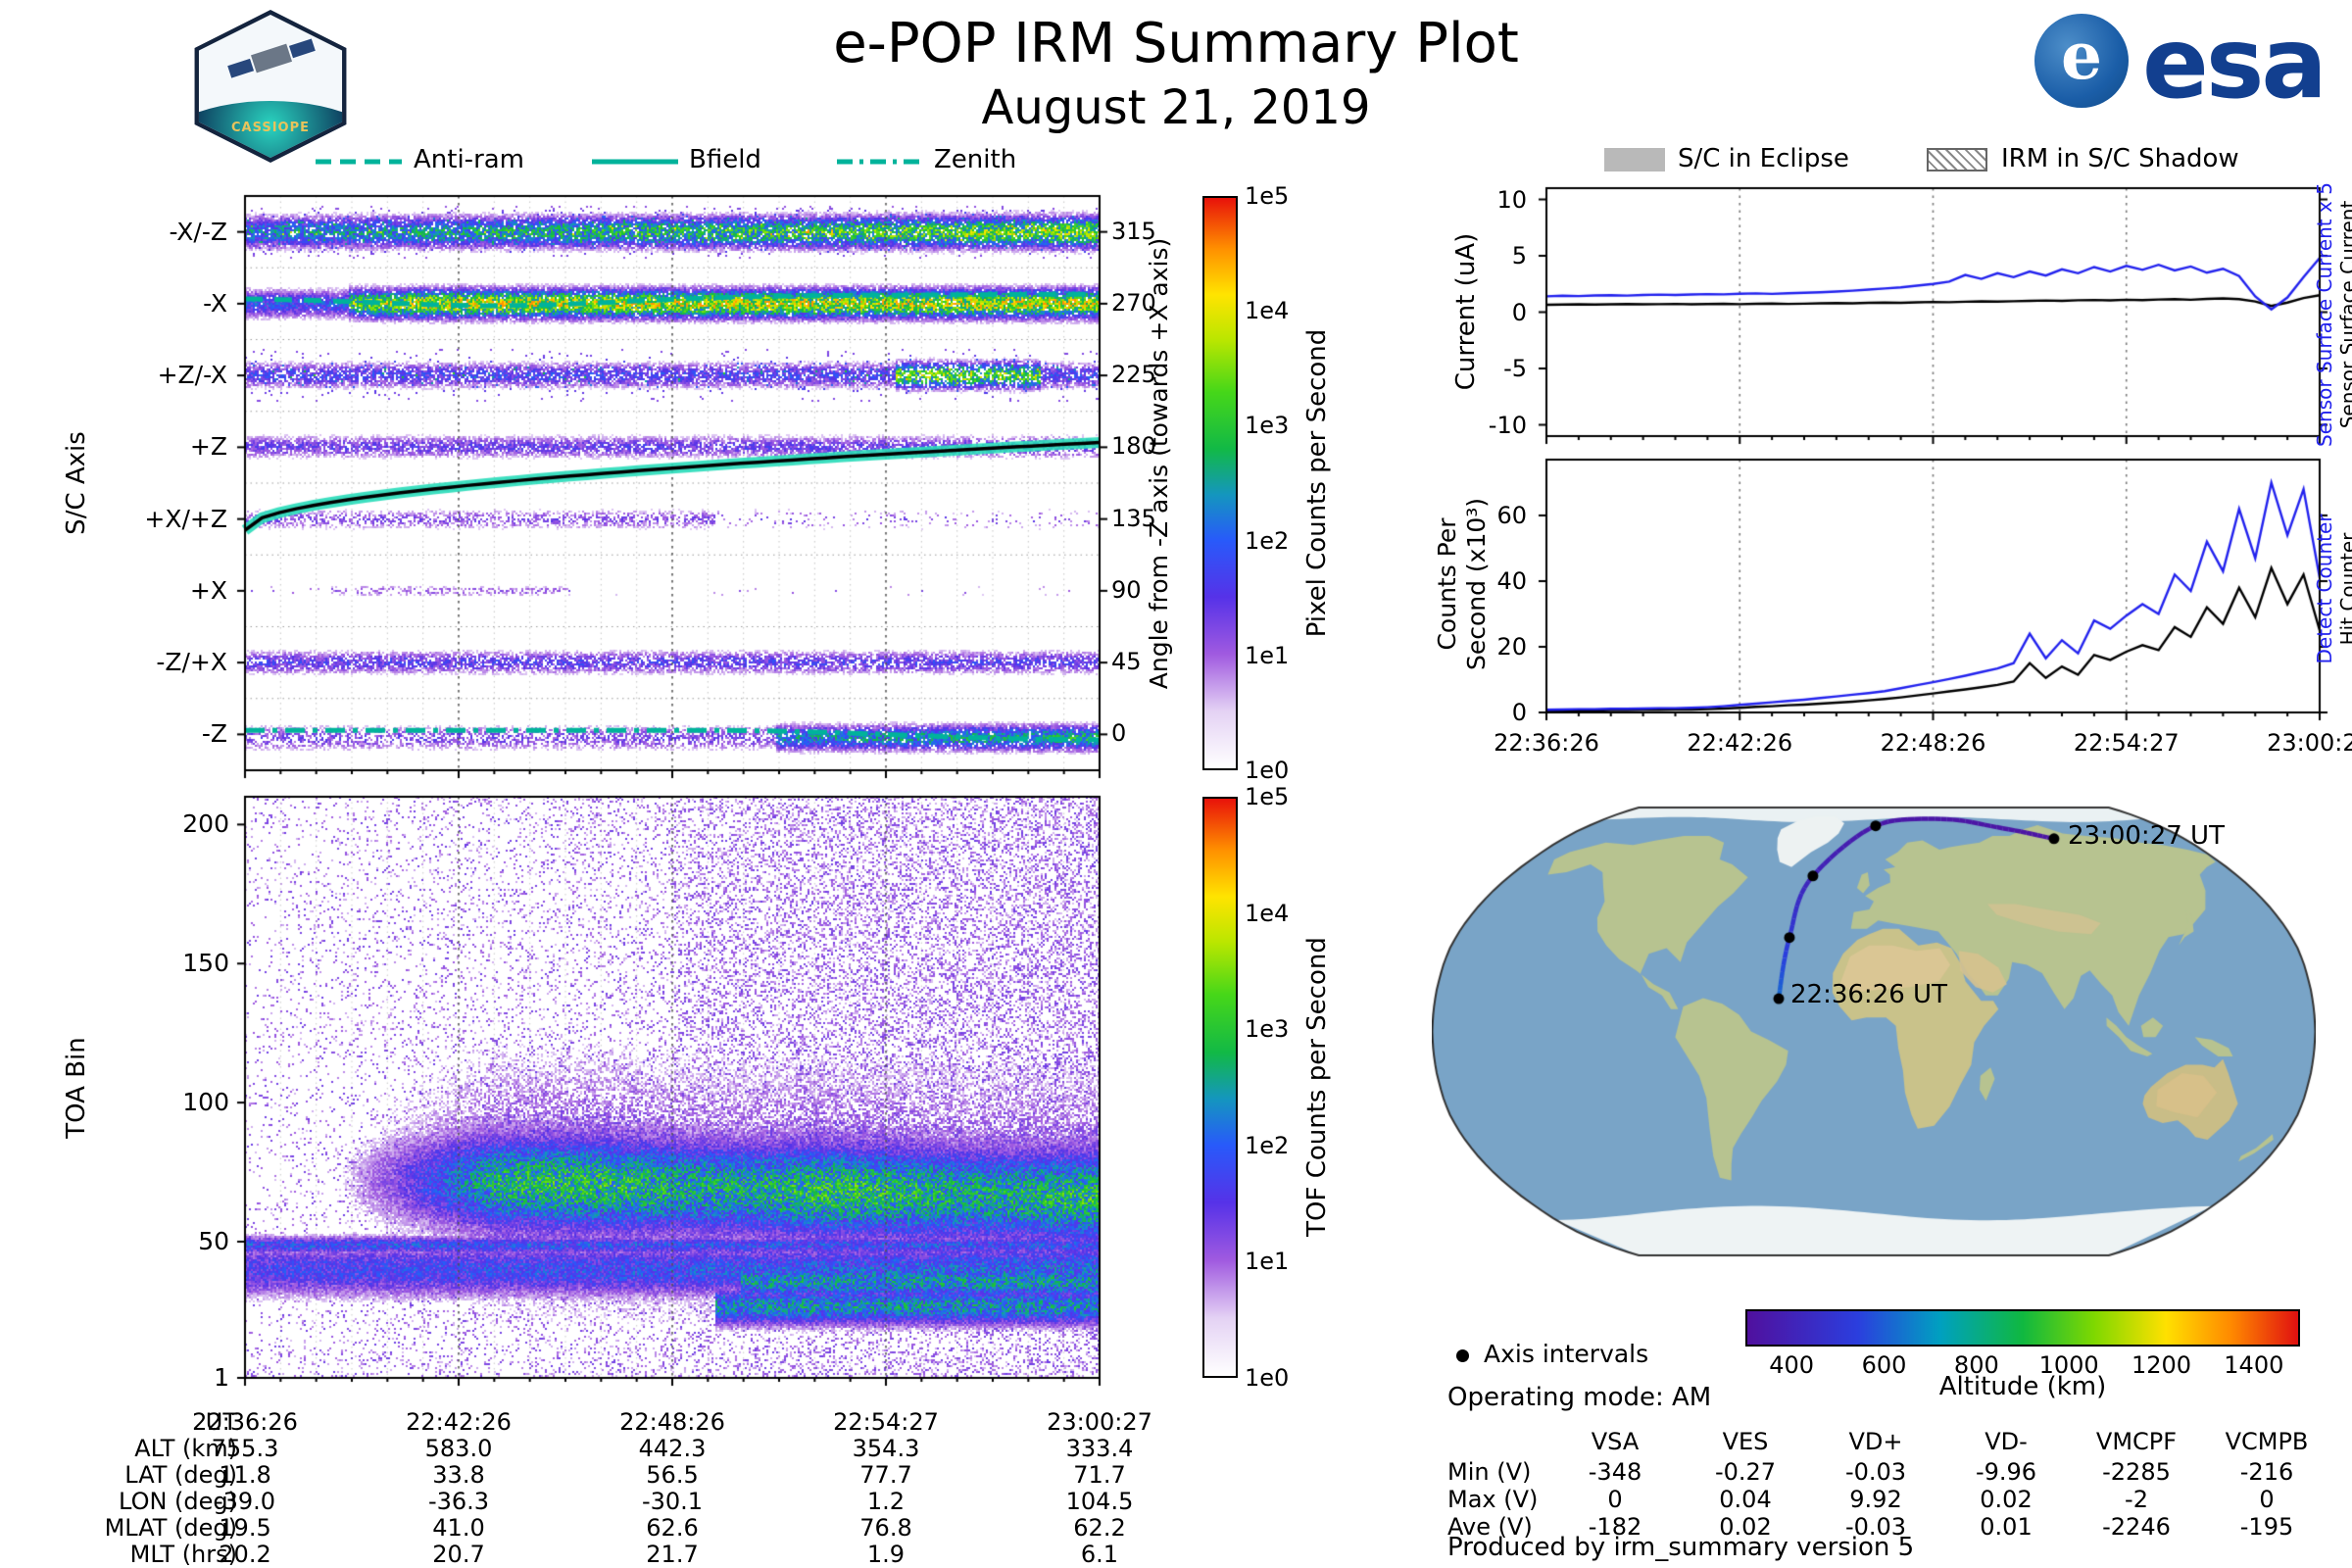 This screenshot has height=1568, width=2352. Describe the element at coordinates (359, 162) in the screenshot. I see `anti-ram-legend-line-icon` at that location.